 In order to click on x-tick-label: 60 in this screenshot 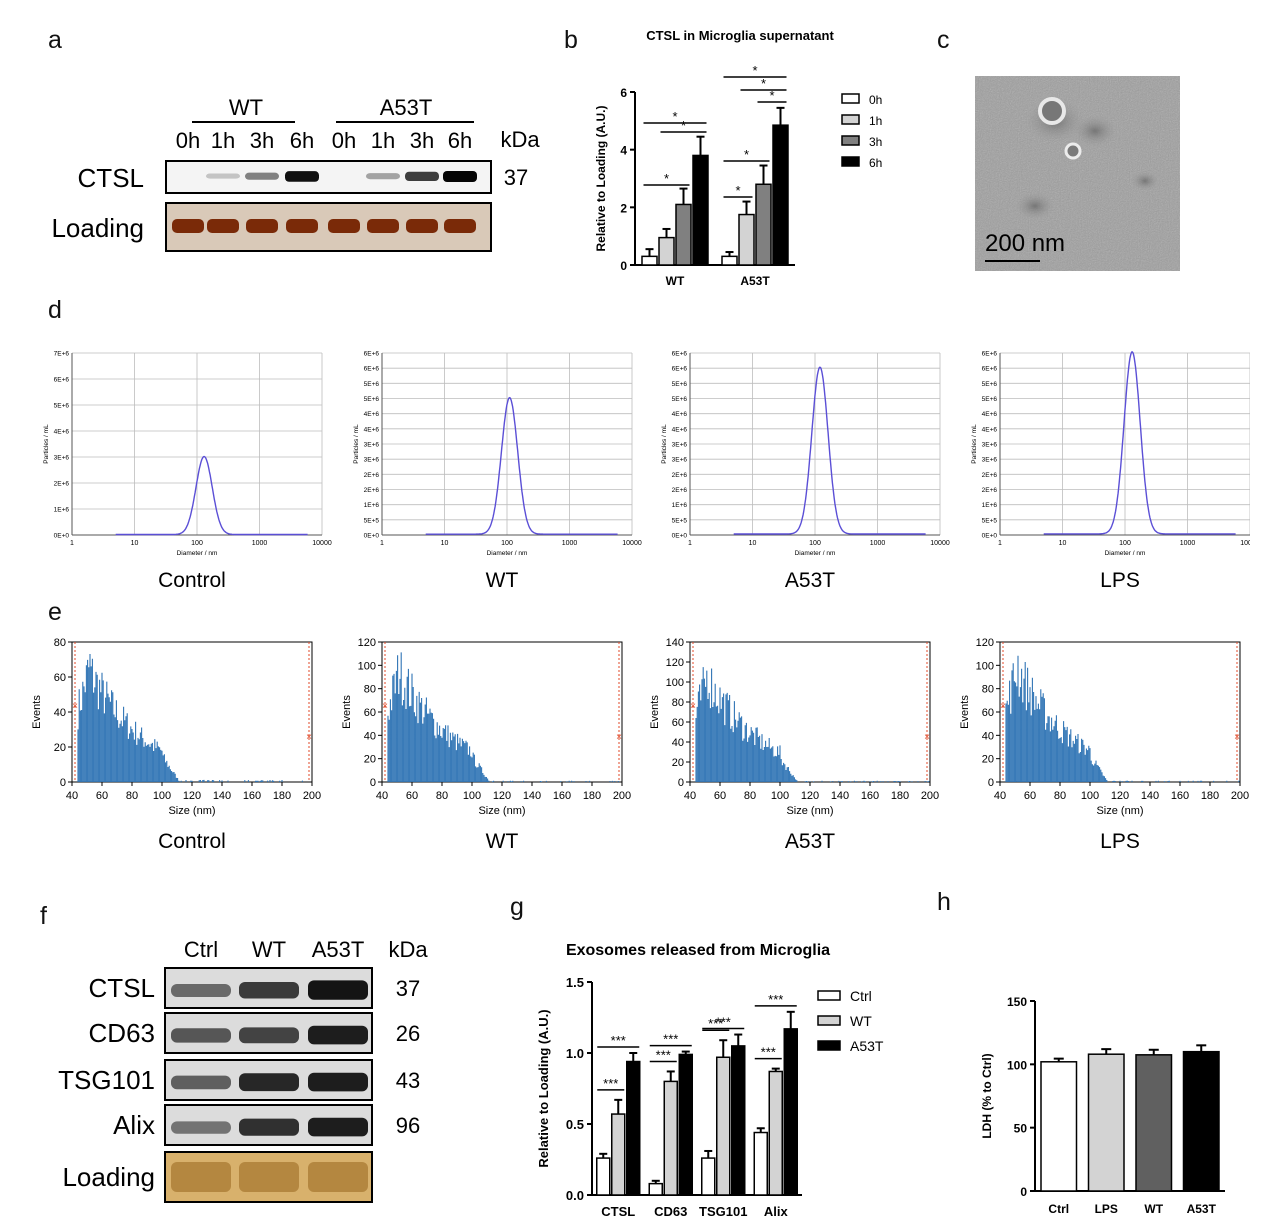, I will do `click(1030, 796)`.